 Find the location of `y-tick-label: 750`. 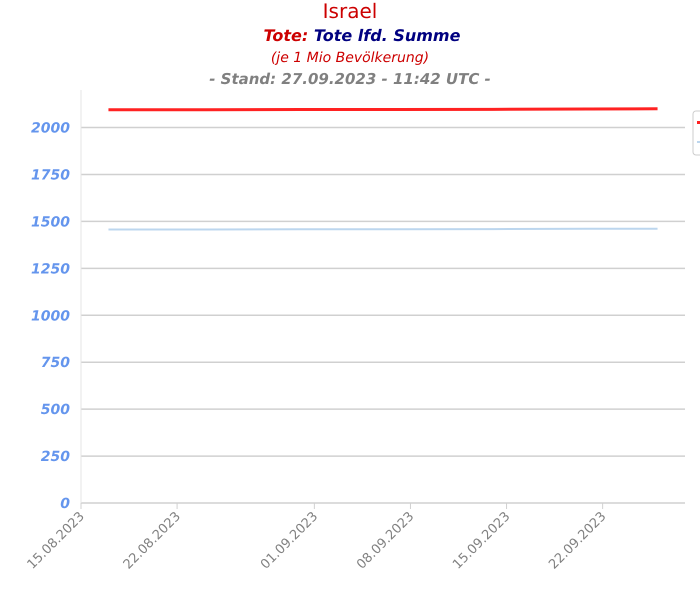

y-tick-label: 750 is located at coordinates (55, 363).